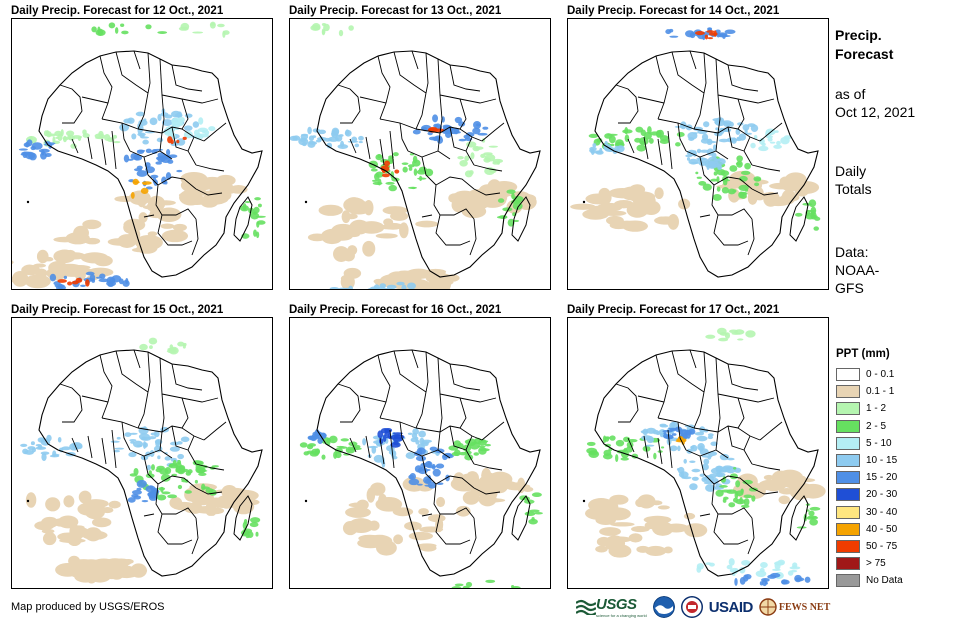  I want to click on panel-title: Daily Precip. Forecast for 15 Oct., 2021, so click(117, 310).